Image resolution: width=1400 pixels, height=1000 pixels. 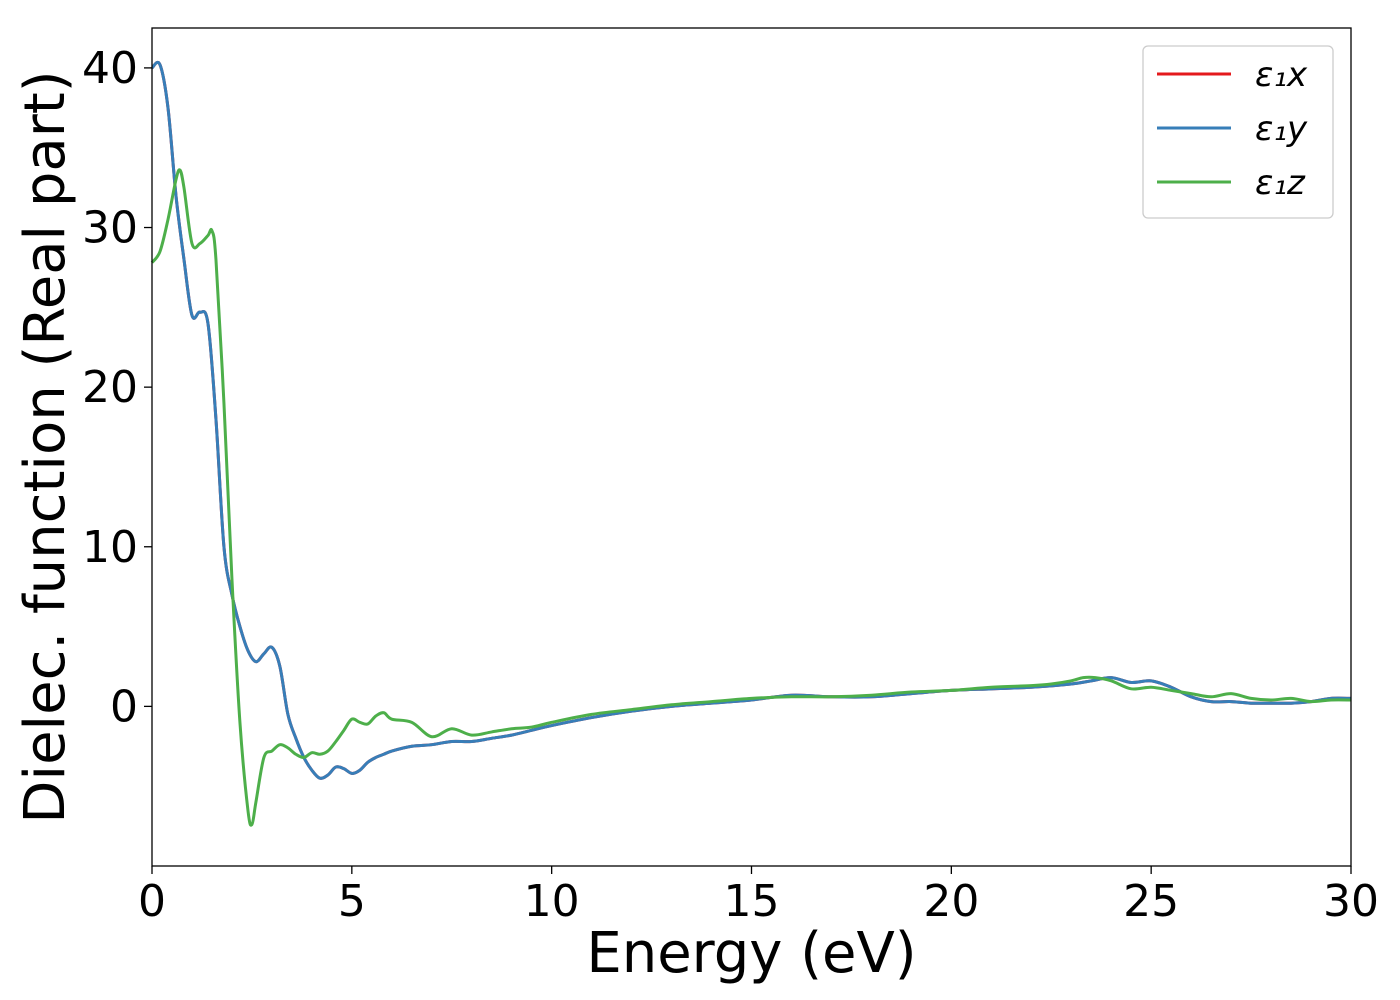 What do you see at coordinates (45, 446) in the screenshot?
I see `y-axis-label: Dielec. function (Real part)` at bounding box center [45, 446].